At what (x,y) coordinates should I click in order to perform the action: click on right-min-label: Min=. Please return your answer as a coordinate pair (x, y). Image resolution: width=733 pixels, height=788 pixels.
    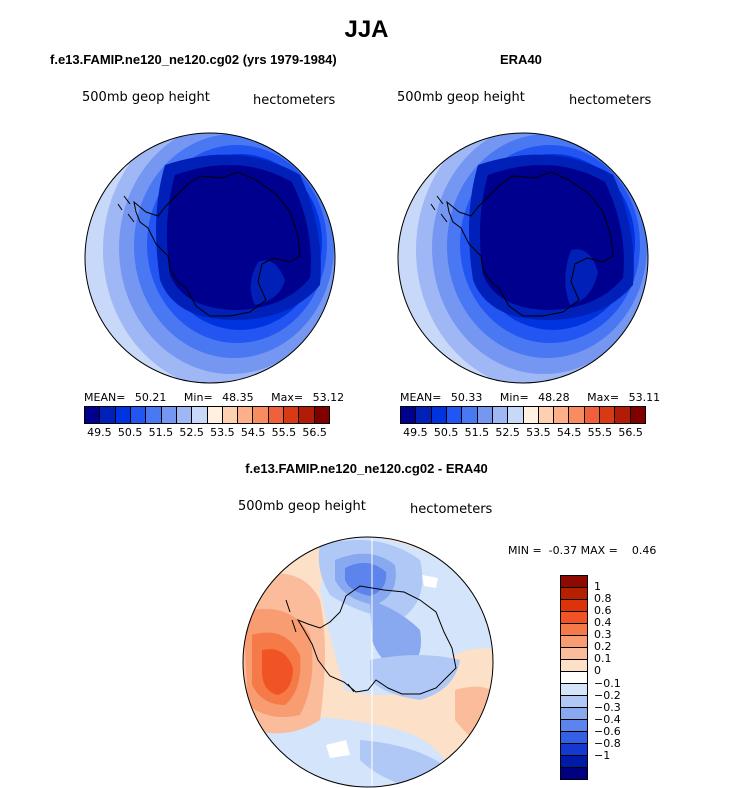
    Looking at the image, I should click on (514, 397).